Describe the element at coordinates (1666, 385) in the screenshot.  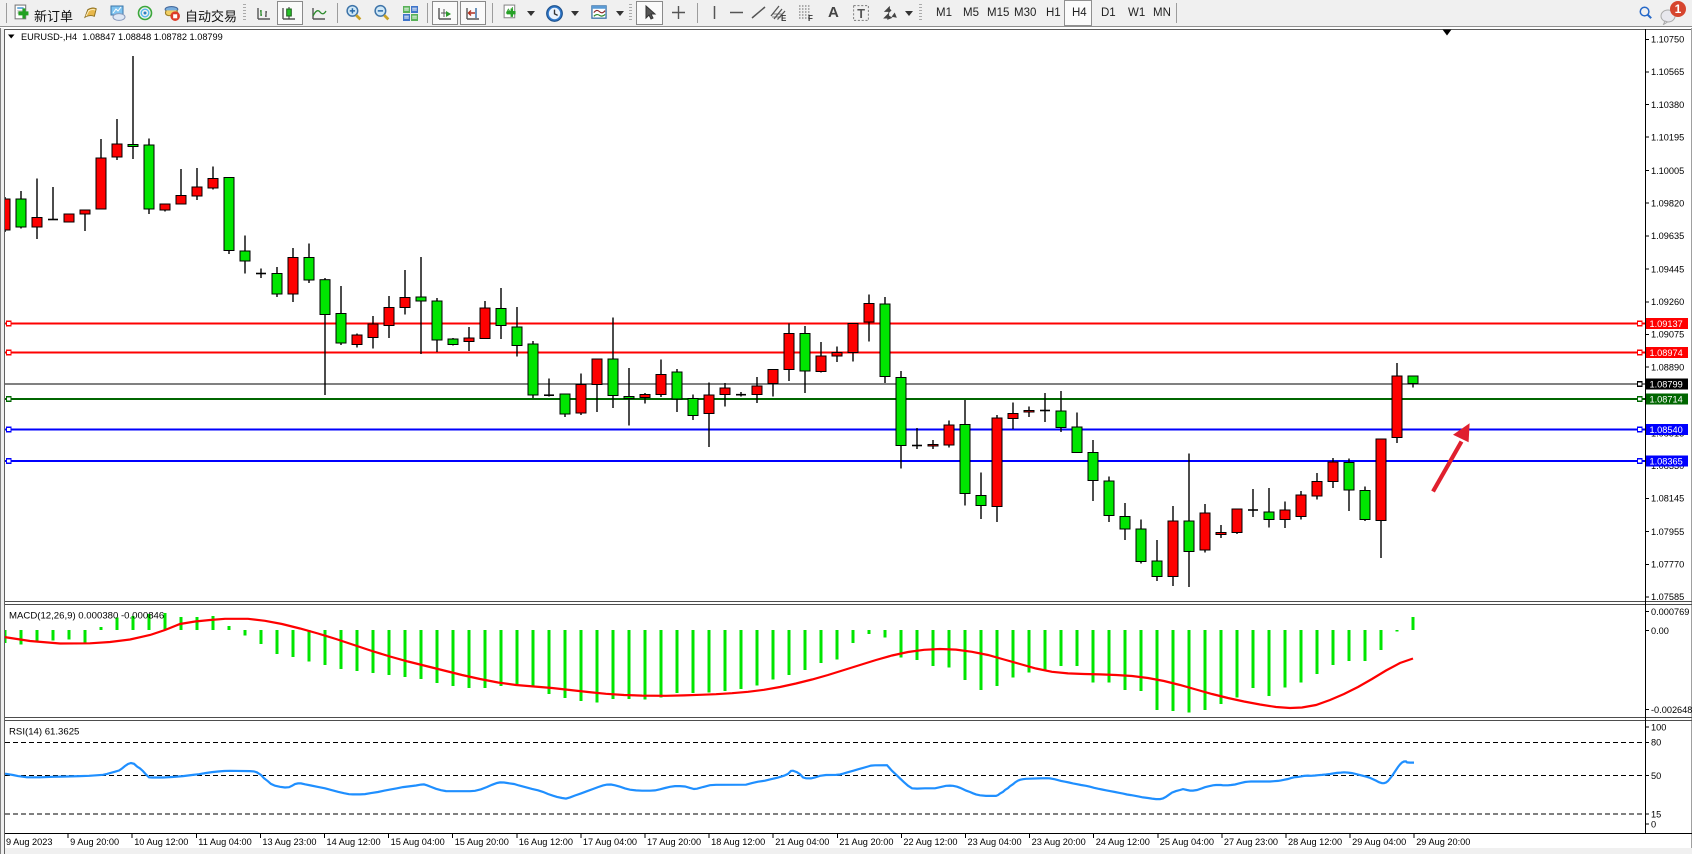
I see `svg-text: 1.08799` at that location.